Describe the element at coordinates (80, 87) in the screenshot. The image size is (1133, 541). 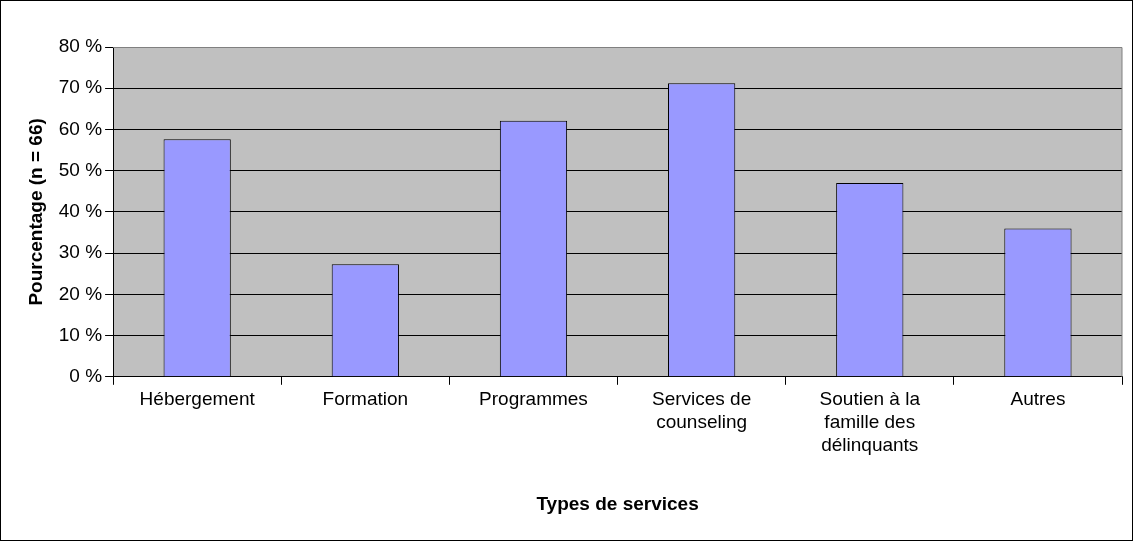
I see `y-tick-label: 70 %` at that location.